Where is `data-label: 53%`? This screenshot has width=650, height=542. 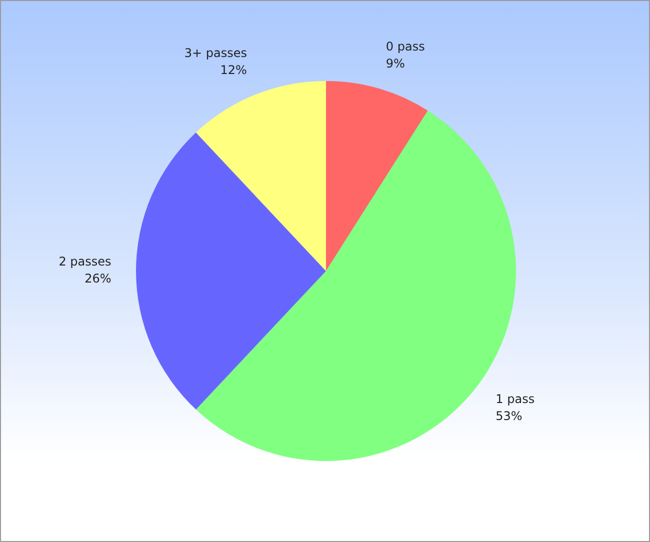 data-label: 53% is located at coordinates (509, 416).